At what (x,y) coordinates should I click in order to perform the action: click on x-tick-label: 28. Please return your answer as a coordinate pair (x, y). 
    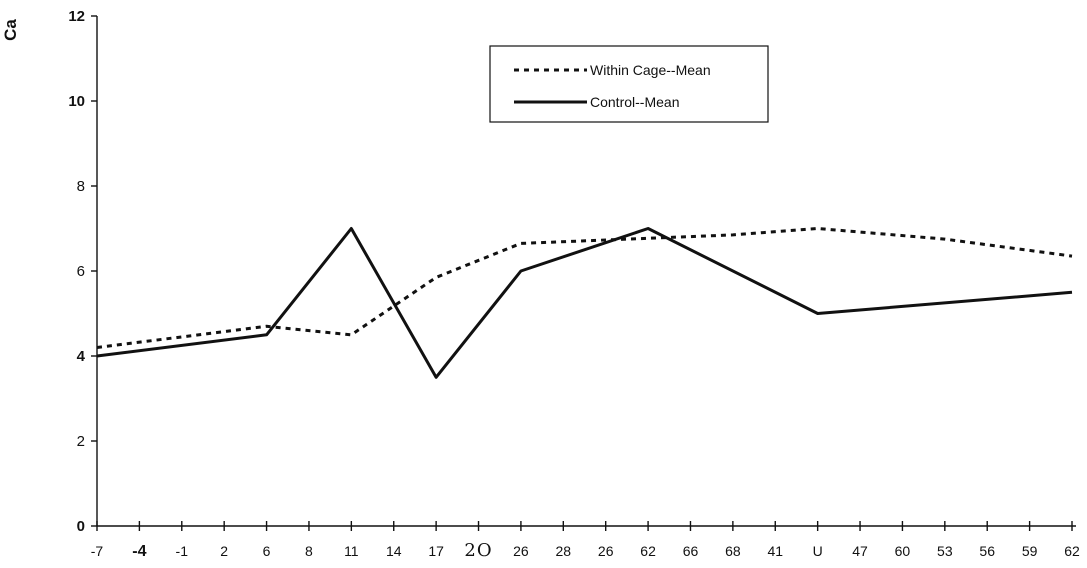
    Looking at the image, I should click on (564, 551).